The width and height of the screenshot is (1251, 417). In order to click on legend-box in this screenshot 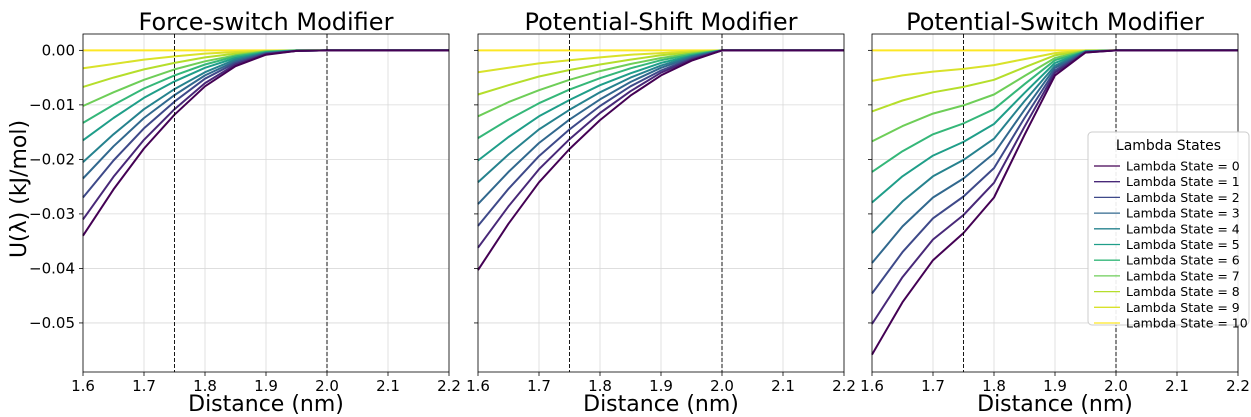, I will do `click(1168, 228)`.